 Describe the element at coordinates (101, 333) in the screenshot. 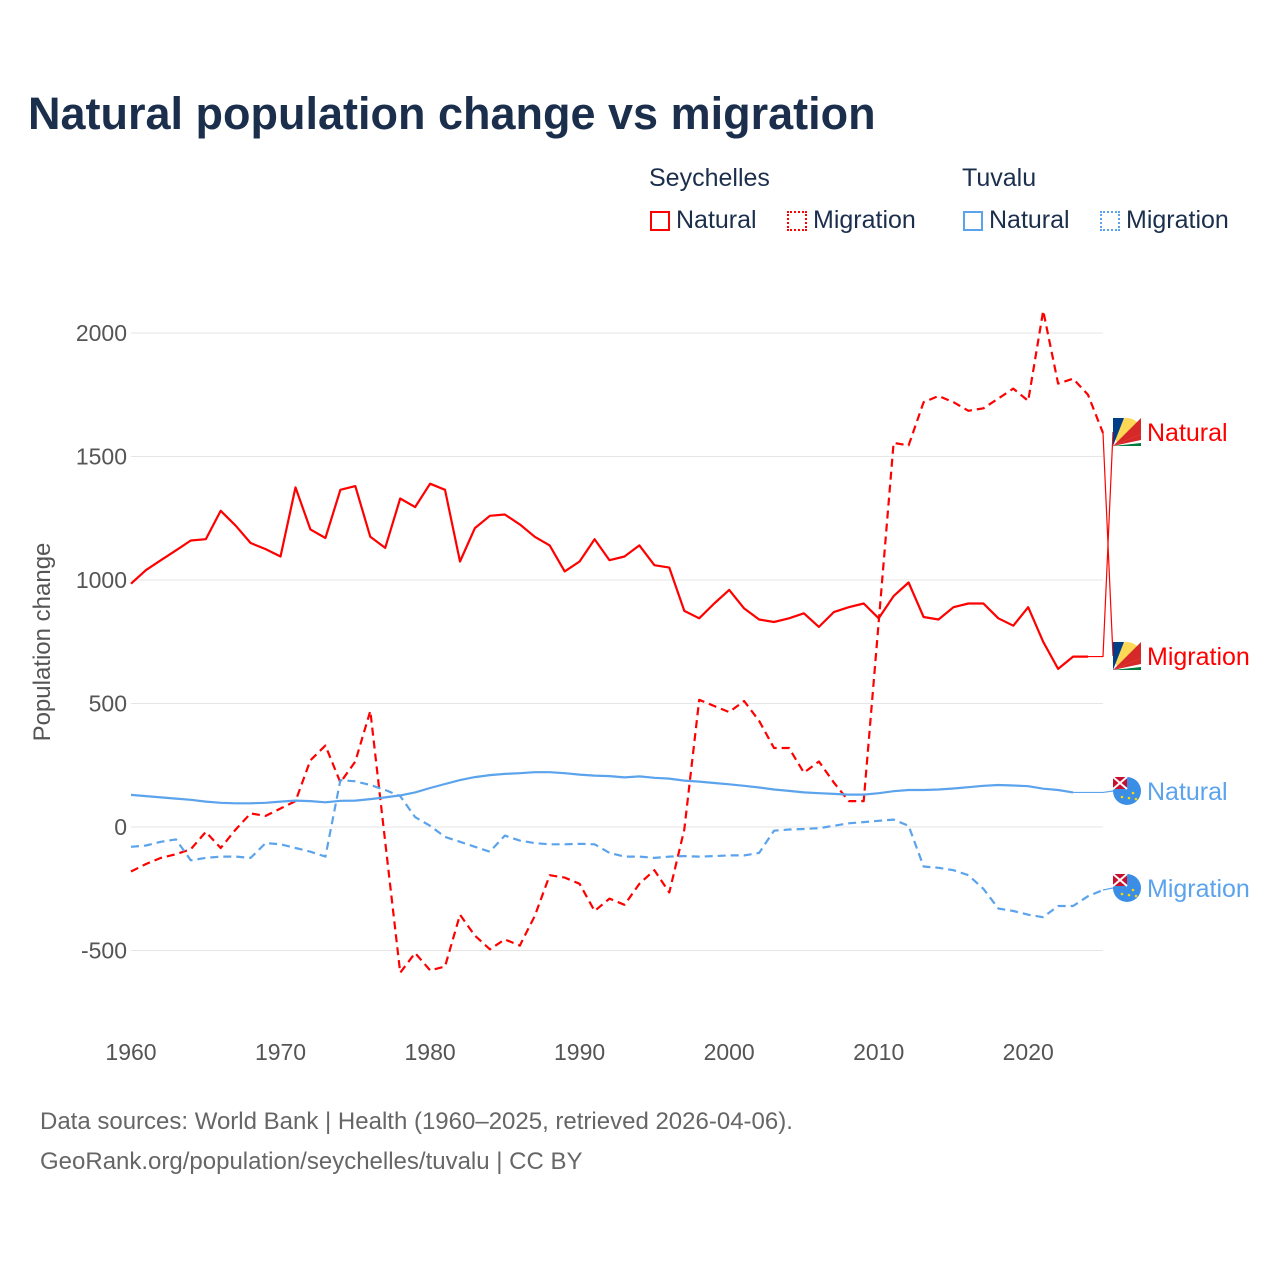

I see `y-tick-label: 2000` at that location.